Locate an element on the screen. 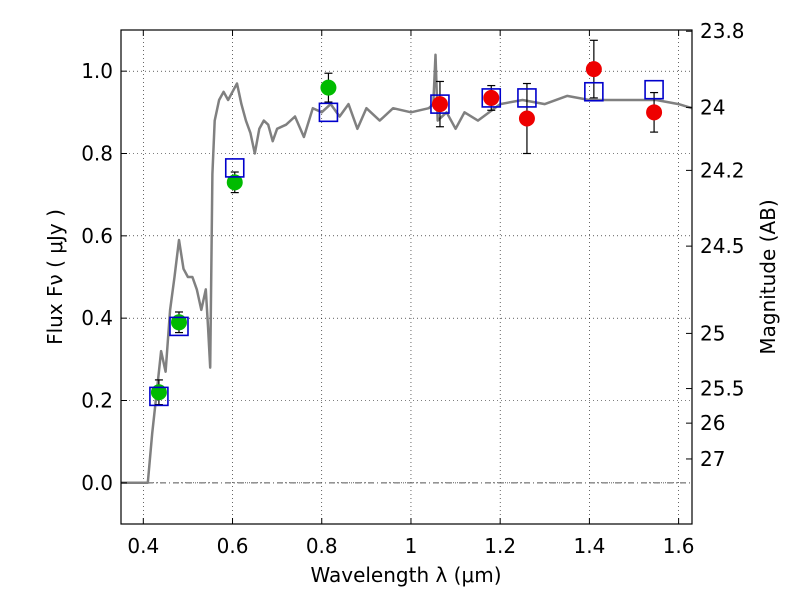 The image size is (800, 600). y-tick-label: 0.4 is located at coordinates (97, 318).